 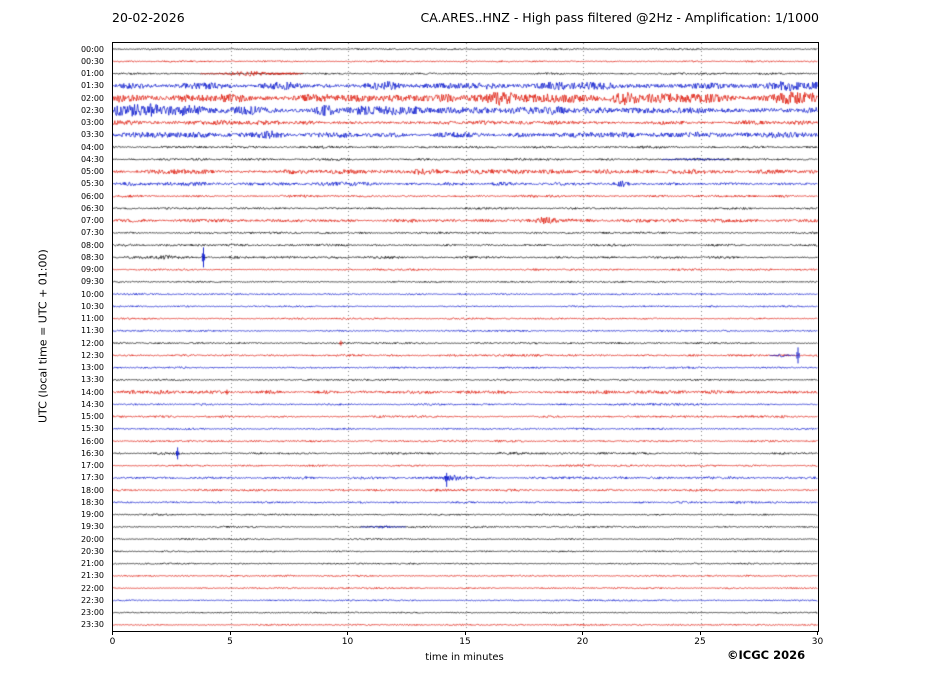 What do you see at coordinates (92, 429) in the screenshot?
I see `row-label: 15:30` at bounding box center [92, 429].